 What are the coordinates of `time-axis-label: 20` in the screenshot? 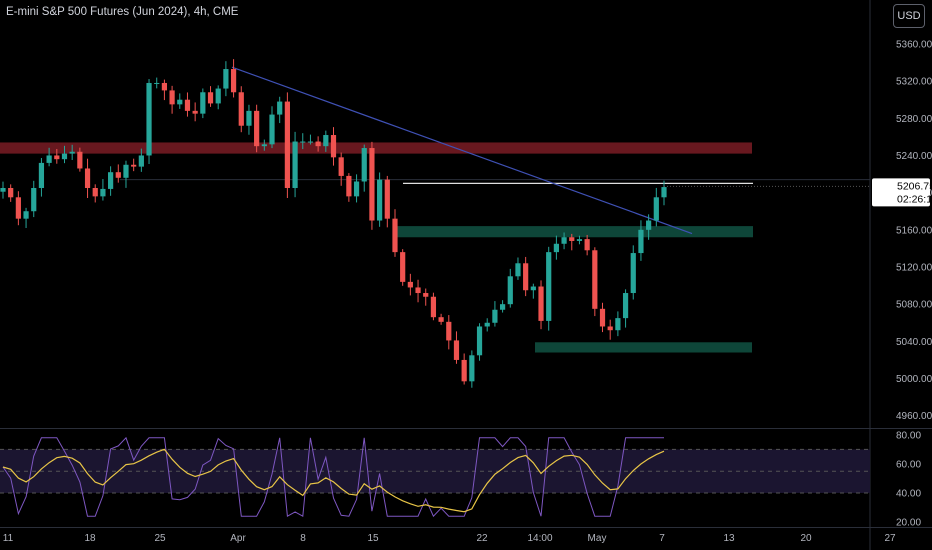 It's located at (806, 538).